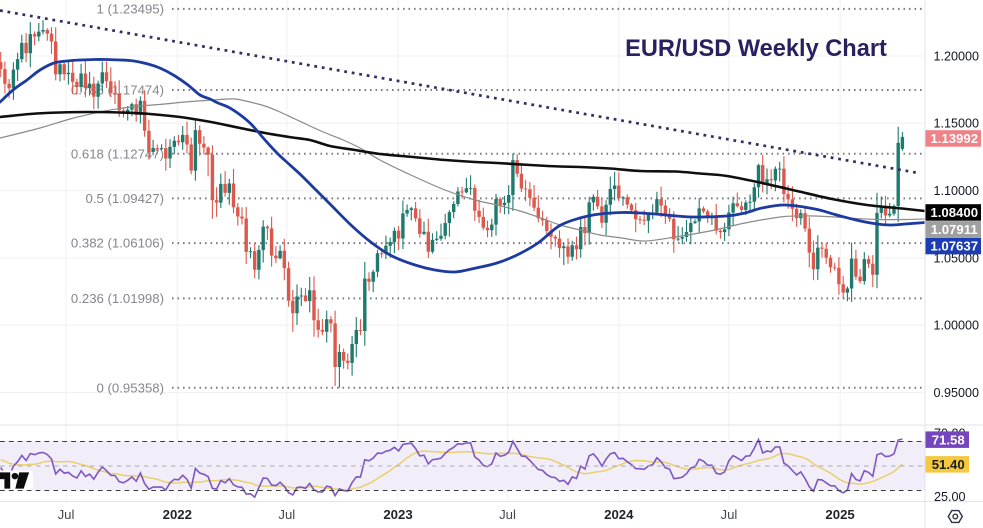 This screenshot has height=528, width=983. What do you see at coordinates (125, 198) in the screenshot?
I see `svg-text: 0.5 (1.09427)` at bounding box center [125, 198].